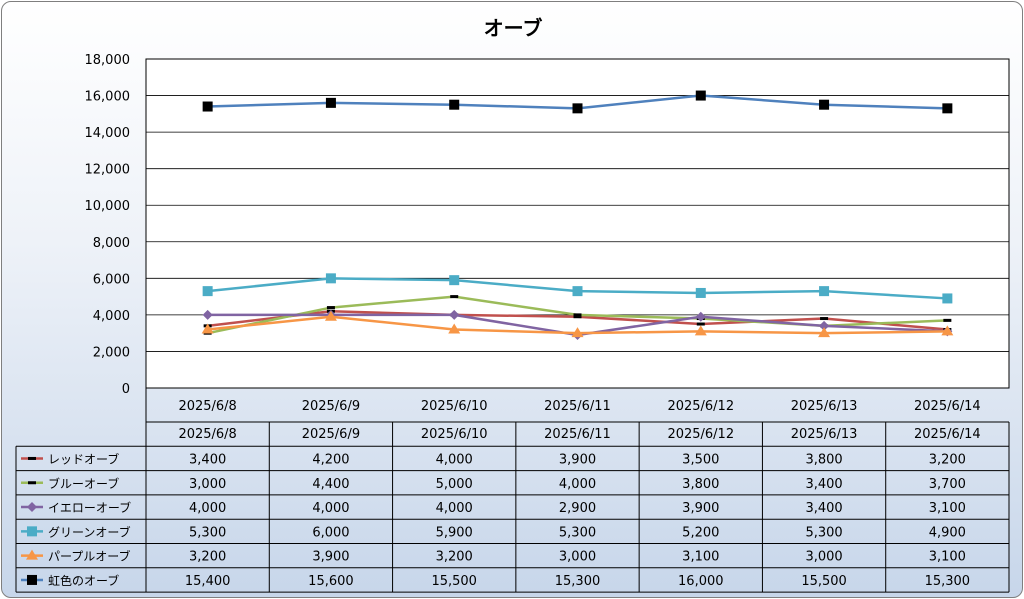  I want to click on x-tick-label: 2025/6/9, so click(331, 406).